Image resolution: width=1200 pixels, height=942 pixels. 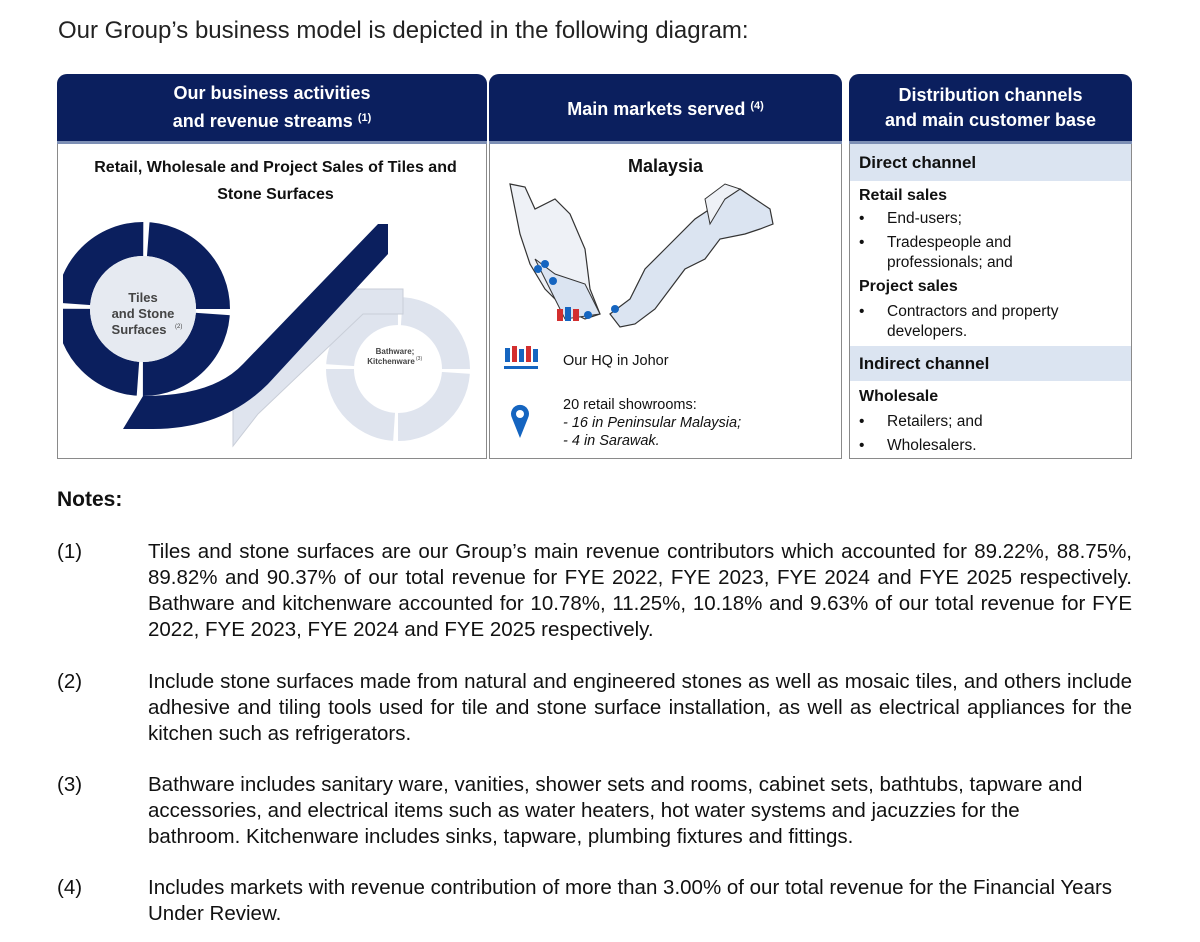 What do you see at coordinates (932, 445) in the screenshot?
I see `bullet-text: Wholesalers.` at bounding box center [932, 445].